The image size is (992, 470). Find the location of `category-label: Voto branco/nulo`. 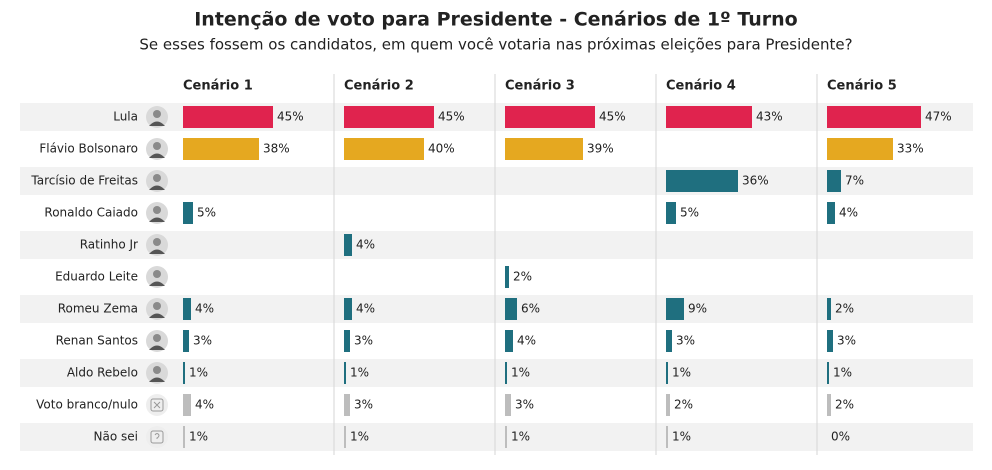

category-label: Voto branco/nulo is located at coordinates (87, 405).